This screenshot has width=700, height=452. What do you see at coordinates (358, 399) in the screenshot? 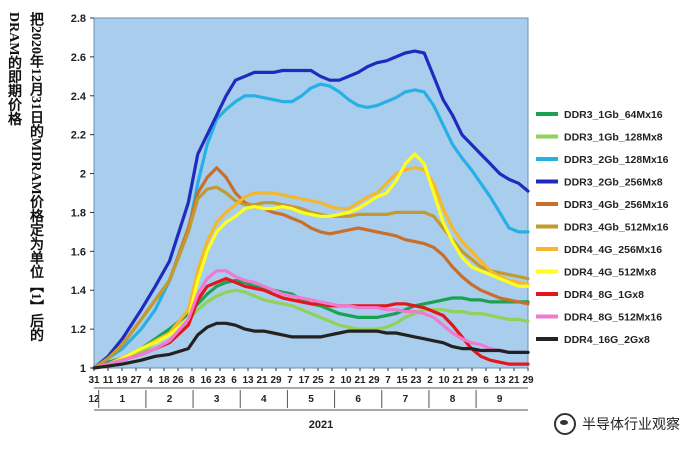
I see `x-month-label: 6` at bounding box center [358, 399].